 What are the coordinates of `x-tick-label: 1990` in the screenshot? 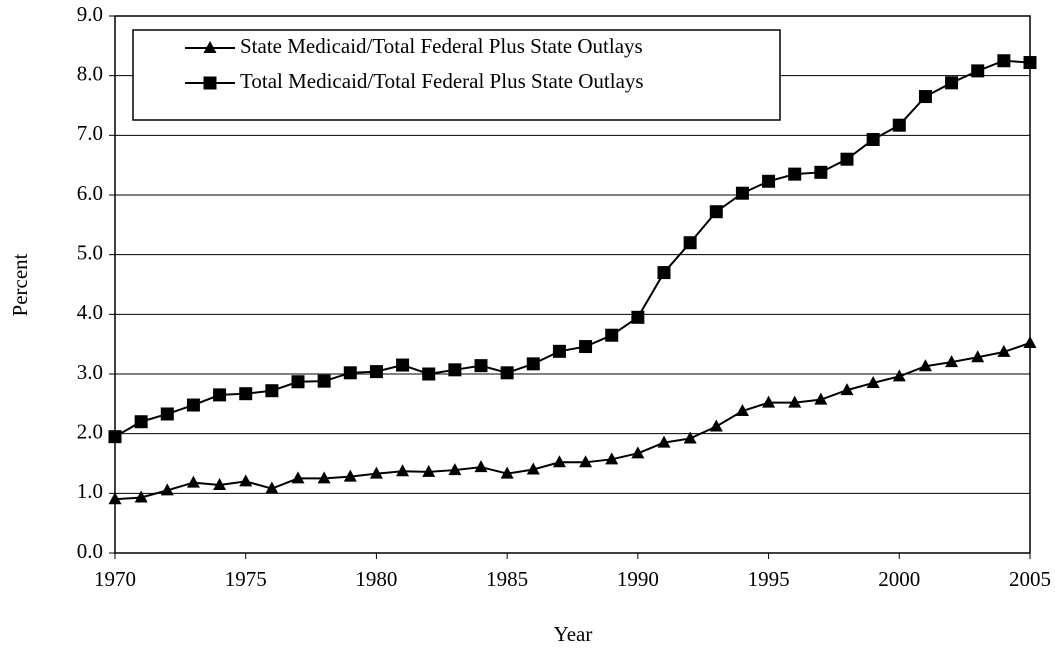 It's located at (638, 579).